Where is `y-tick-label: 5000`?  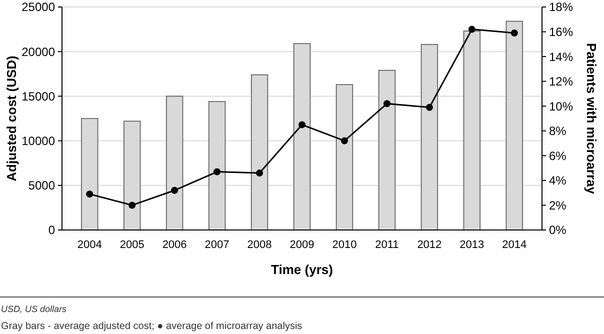
y-tick-label: 5000 is located at coordinates (42, 185).